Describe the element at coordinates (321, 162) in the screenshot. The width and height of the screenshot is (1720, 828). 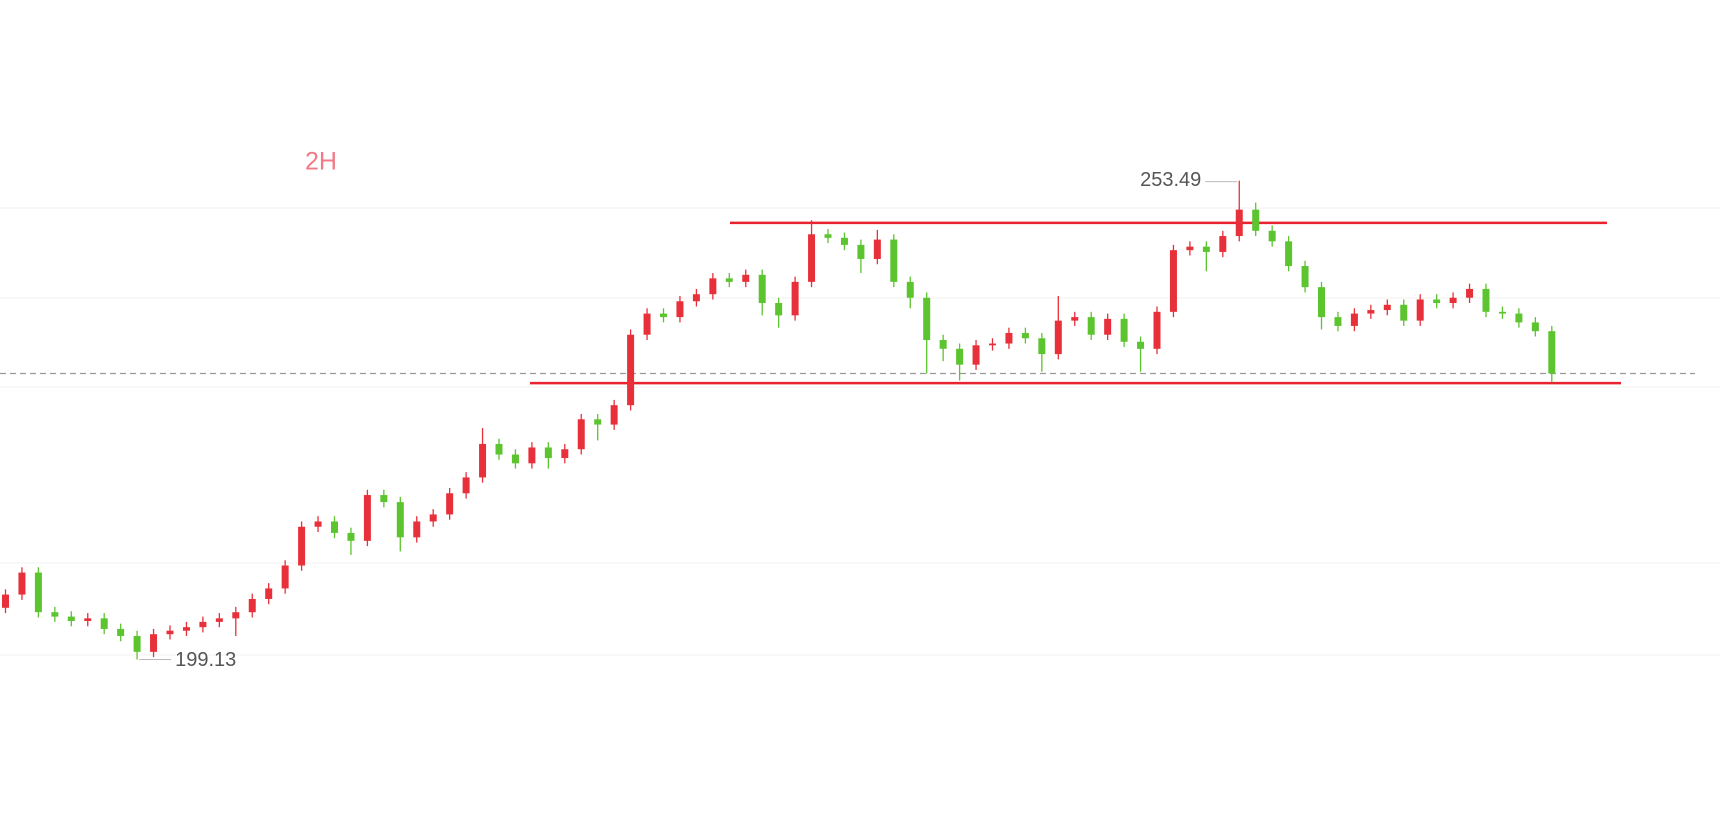
I see `interval-label: 2H` at that location.